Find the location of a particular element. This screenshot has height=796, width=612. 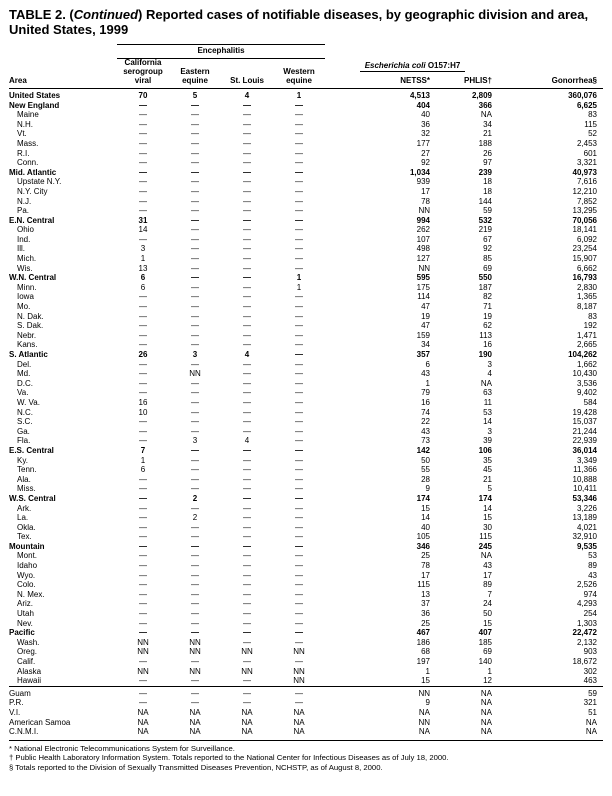

value-cell: 40 is located at coordinates (425, 527).